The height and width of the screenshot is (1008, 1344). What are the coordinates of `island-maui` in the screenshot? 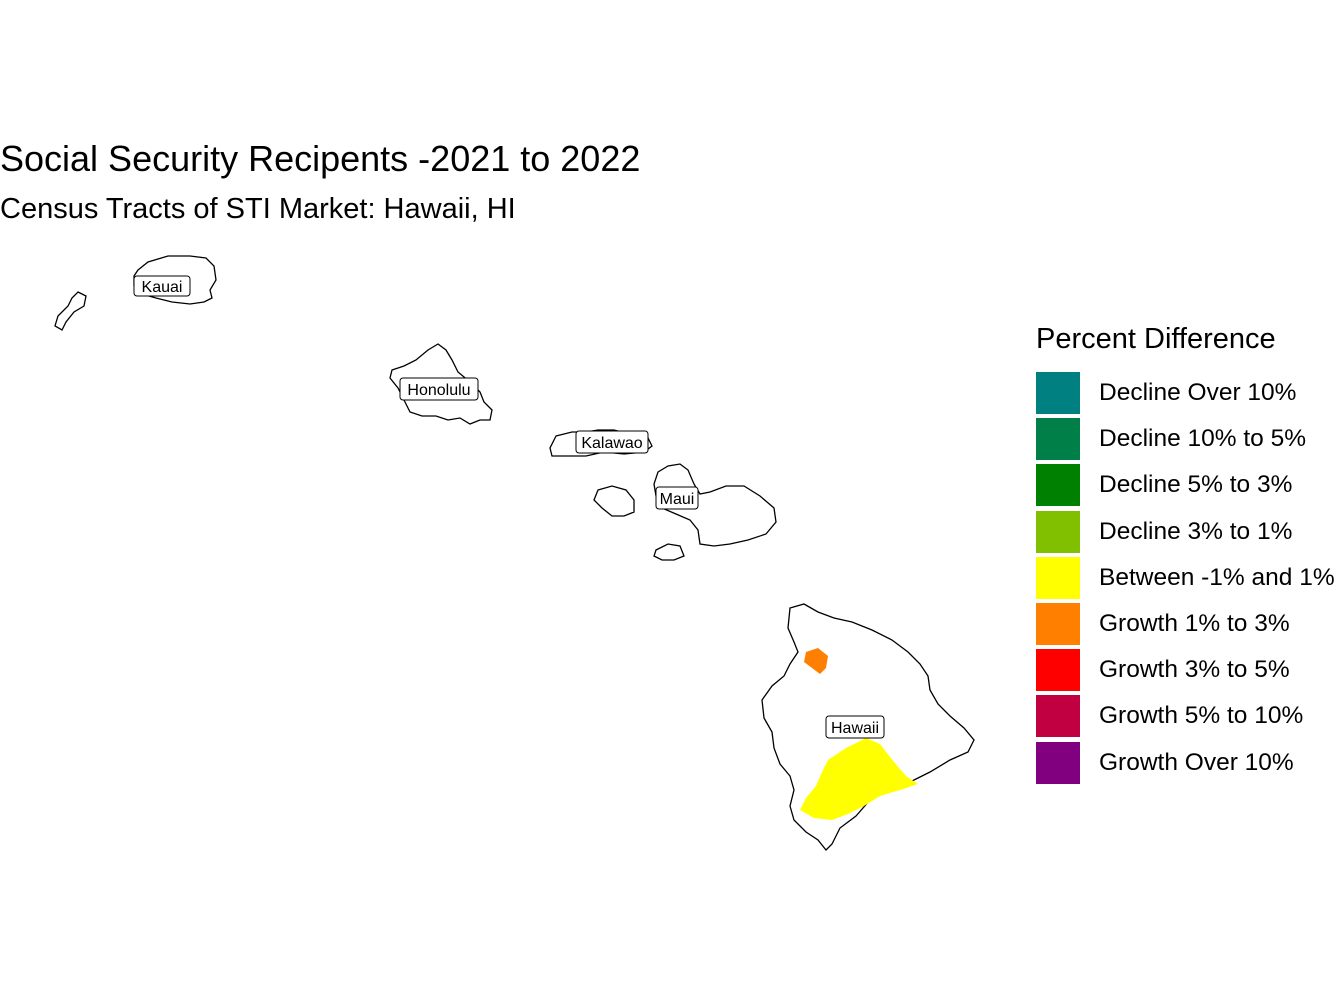 It's located at (715, 505).